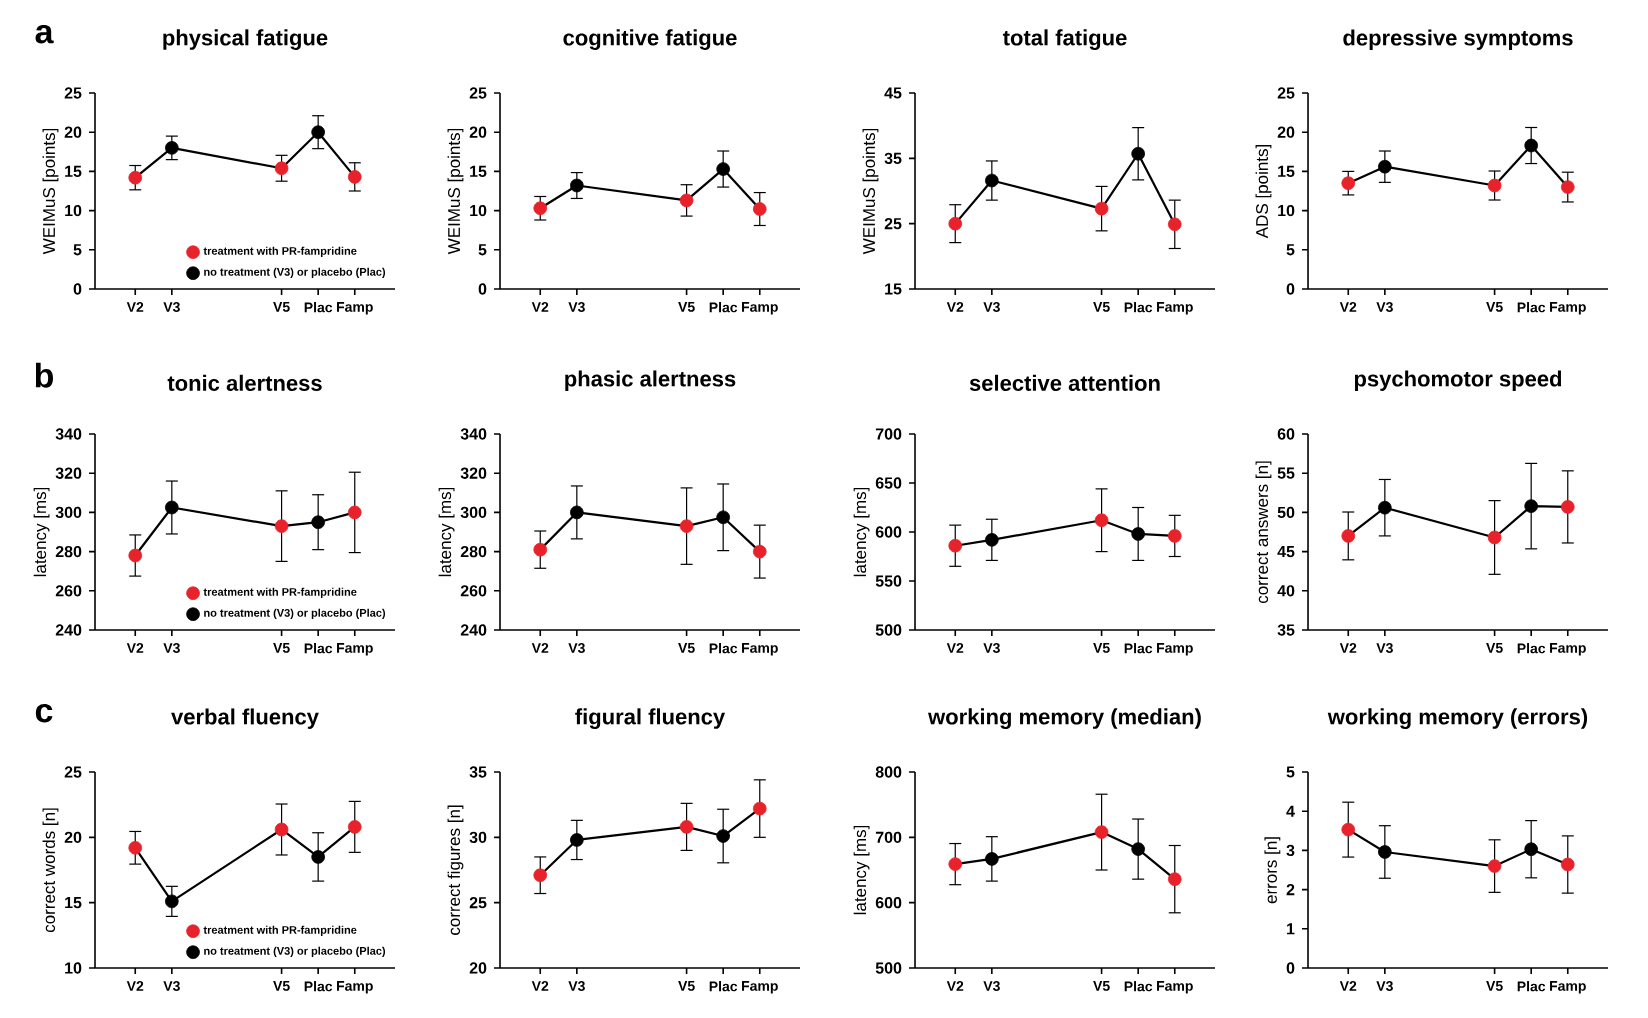  Describe the element at coordinates (77, 289) in the screenshot. I see `y-tick-label: 0` at that location.